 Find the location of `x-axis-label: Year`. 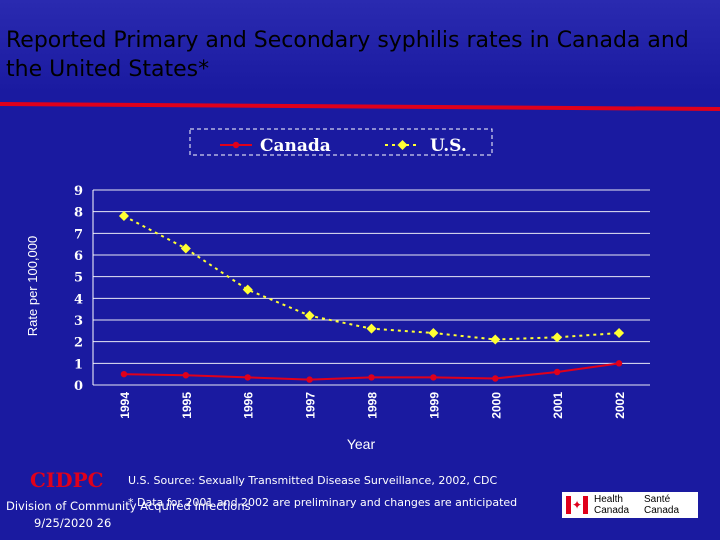

x-axis-label: Year is located at coordinates (361, 444).